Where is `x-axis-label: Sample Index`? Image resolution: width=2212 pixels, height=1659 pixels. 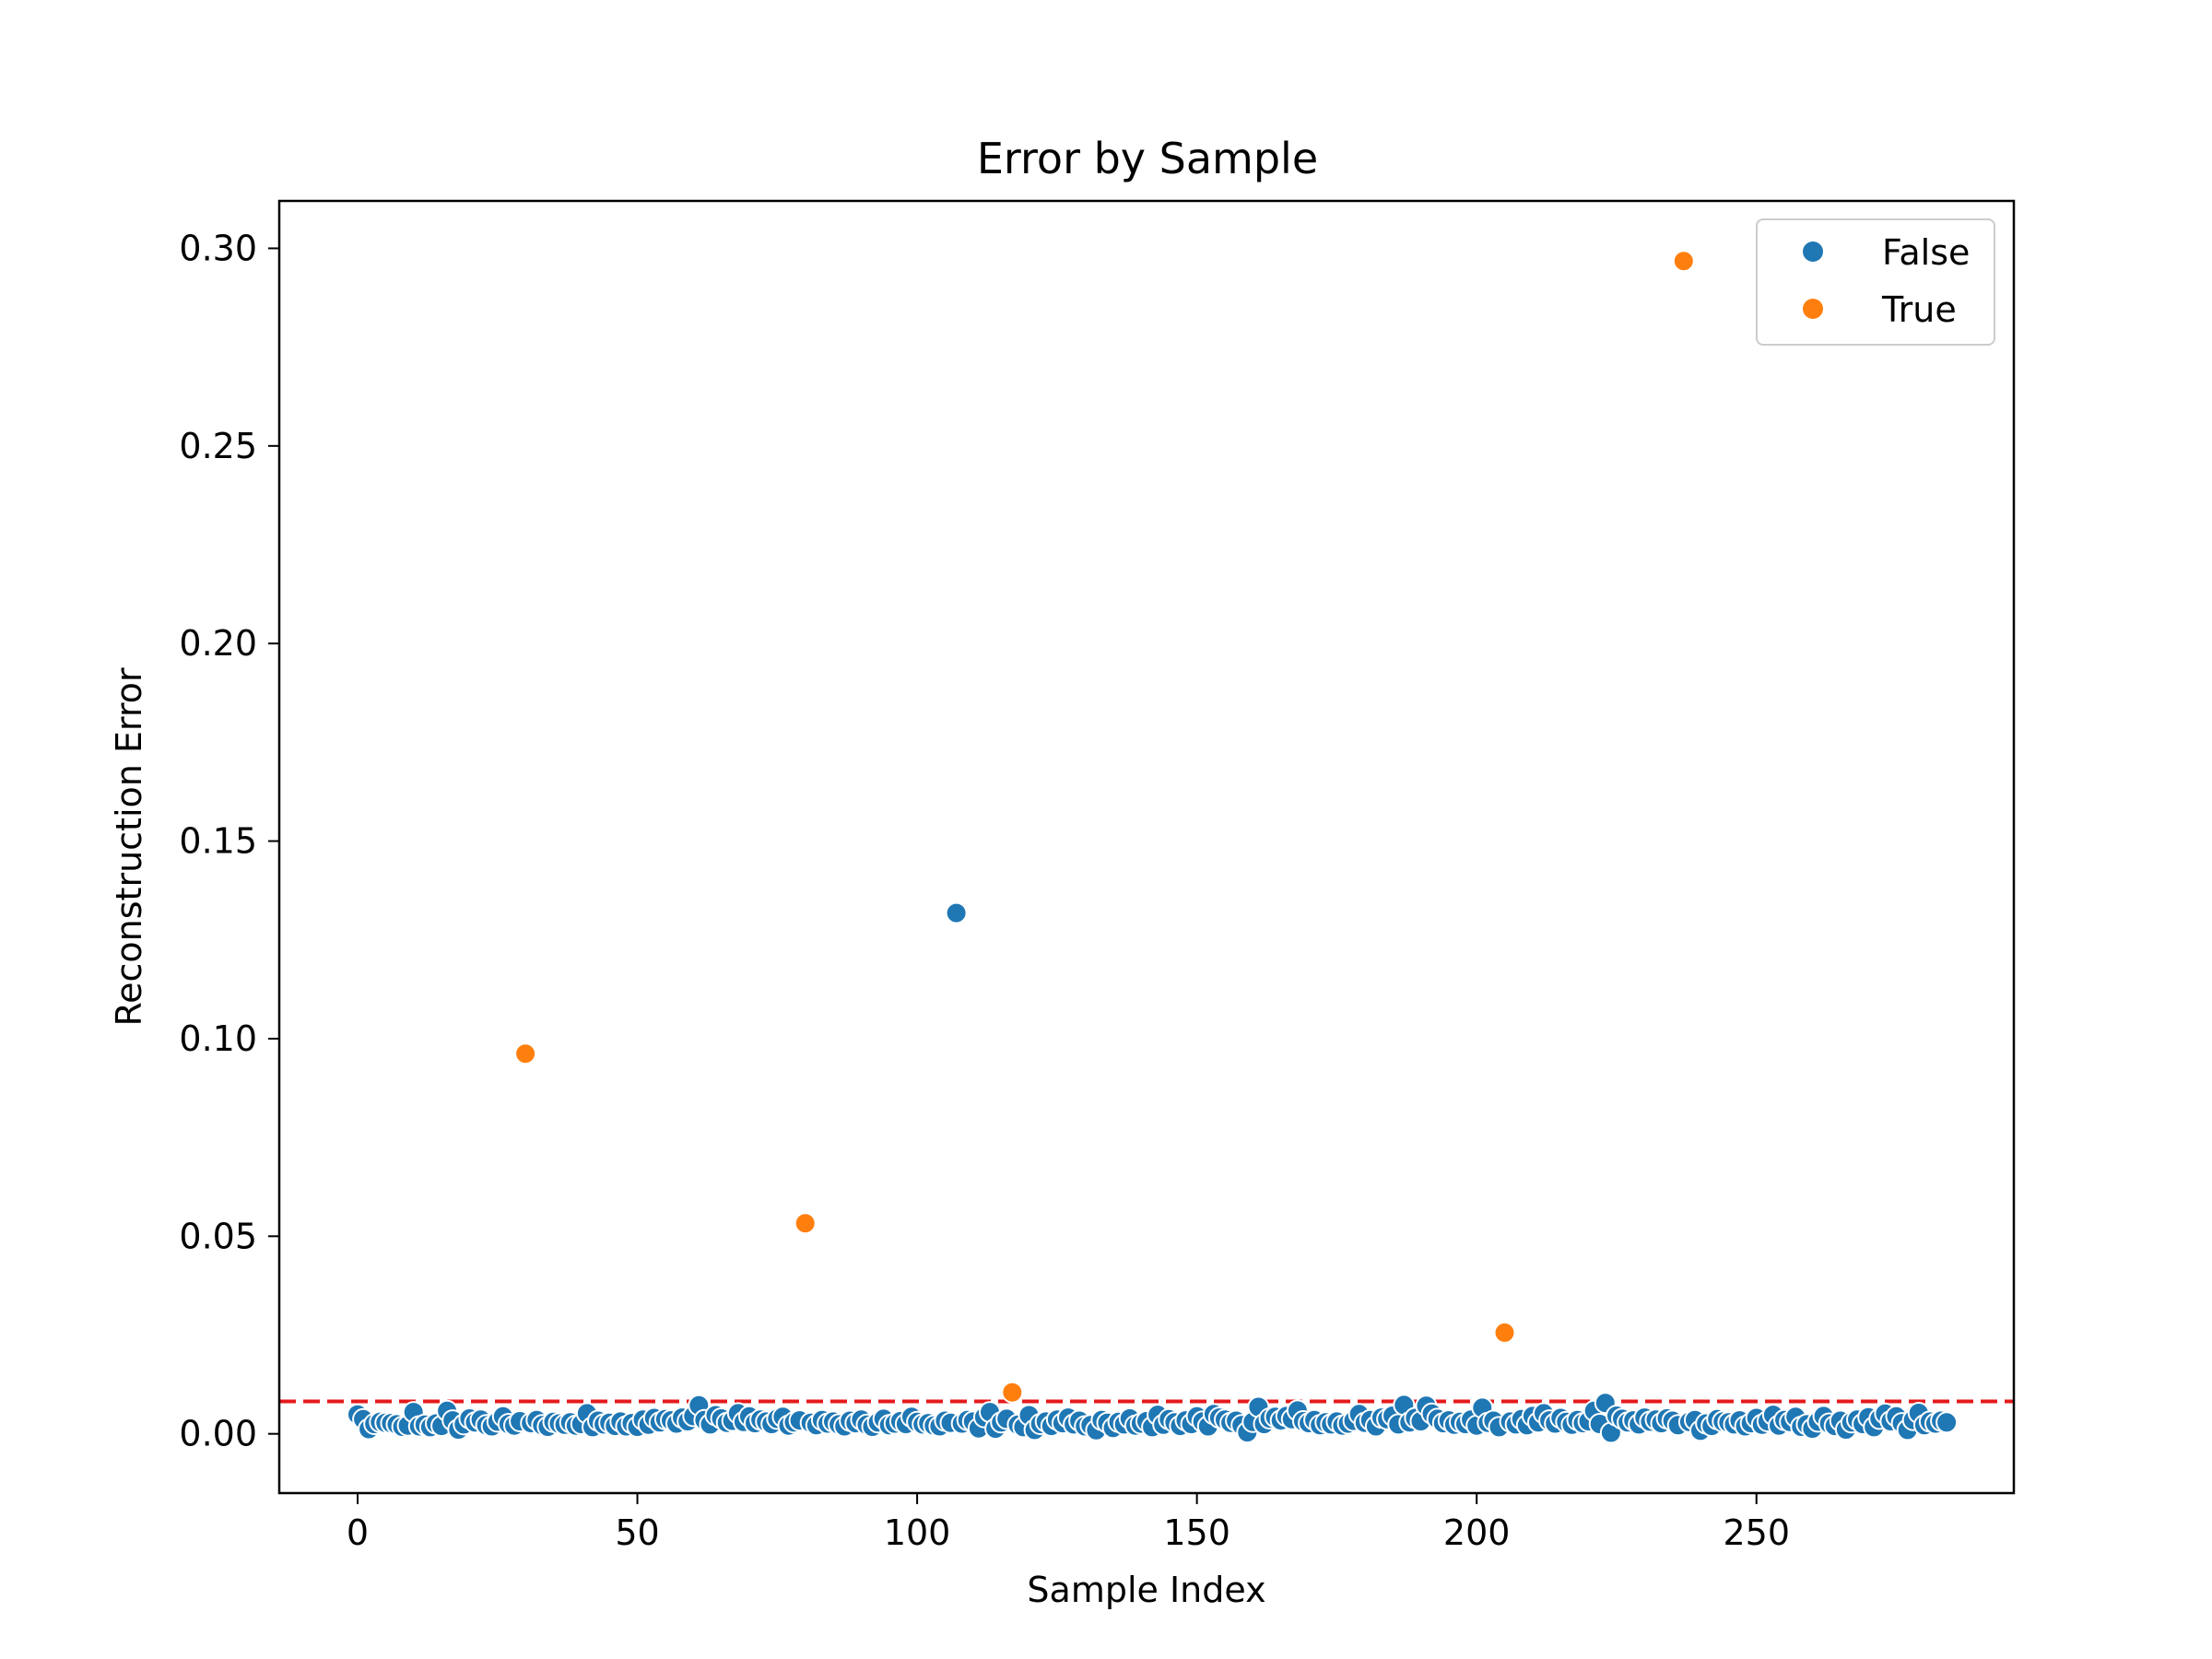 x-axis-label: Sample Index is located at coordinates (1146, 1590).